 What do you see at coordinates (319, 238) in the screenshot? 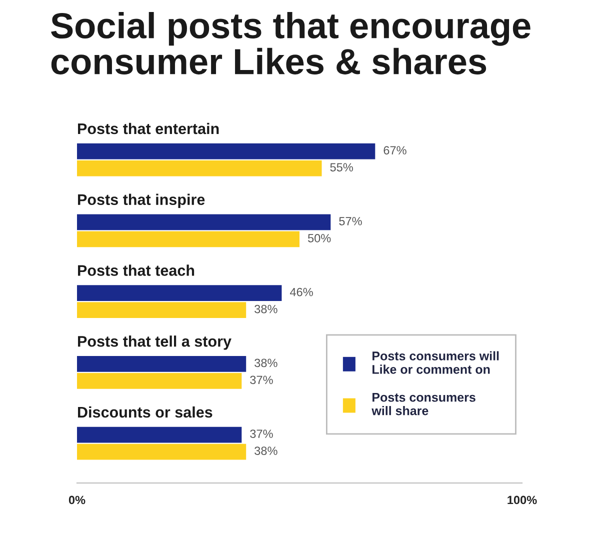
I see `data-label: 50%` at bounding box center [319, 238].